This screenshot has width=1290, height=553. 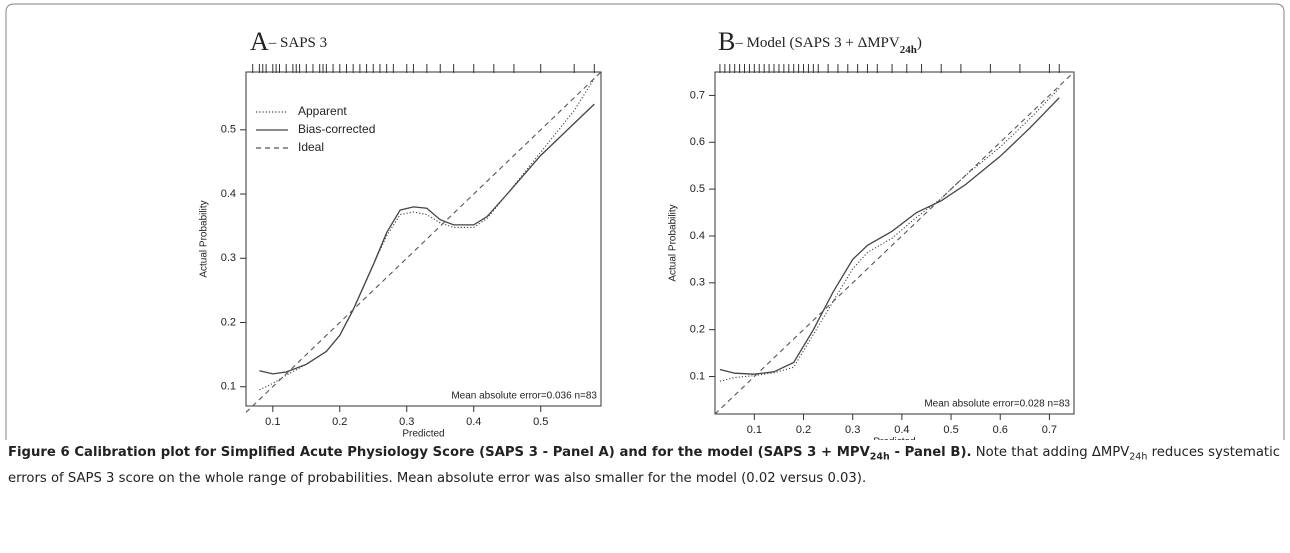 What do you see at coordinates (697, 142) in the screenshot?
I see `y-tick-label: 0.6` at bounding box center [697, 142].